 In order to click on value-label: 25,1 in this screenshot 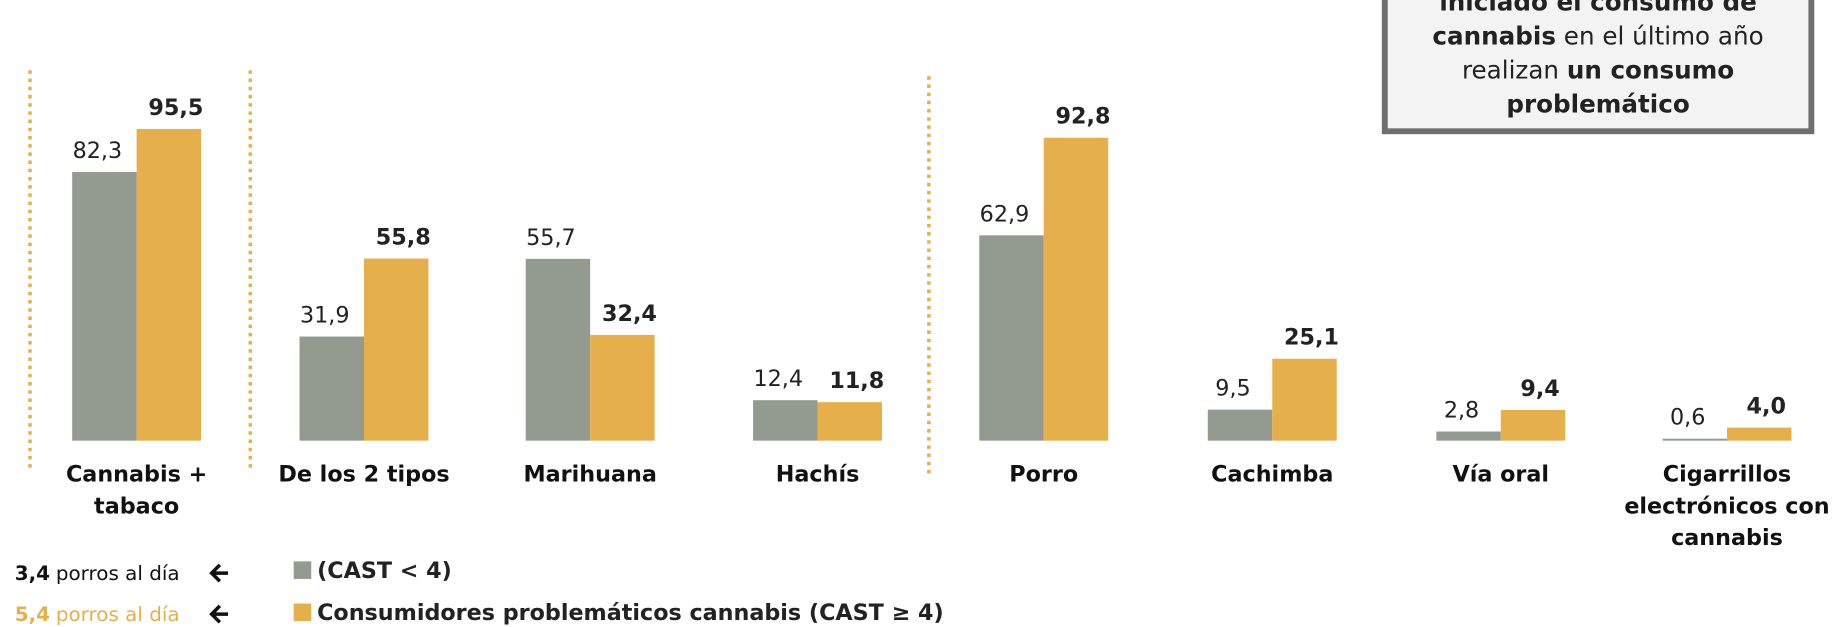, I will do `click(1311, 338)`.